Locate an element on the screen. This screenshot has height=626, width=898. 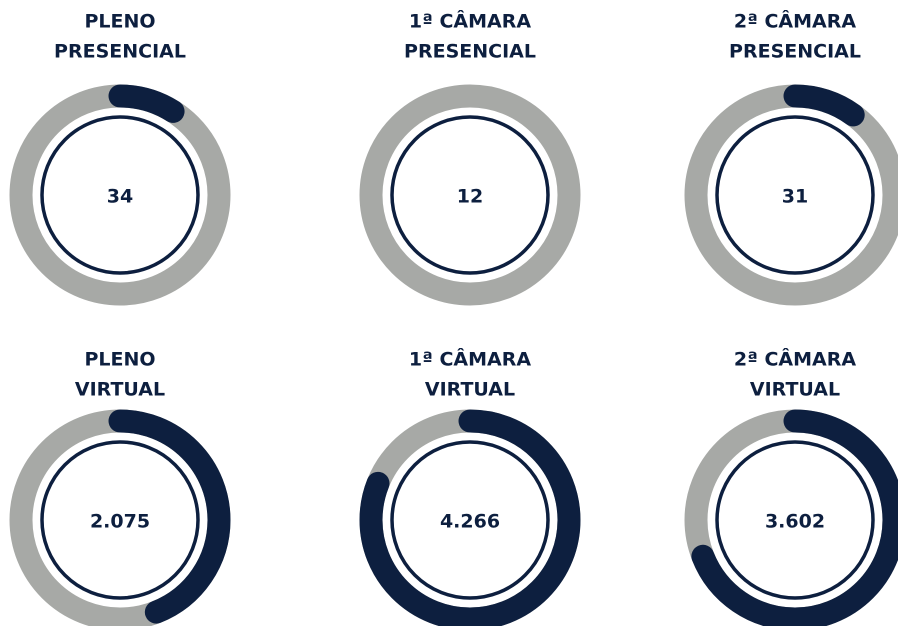
gauge-value: 2.075 is located at coordinates (120, 522).